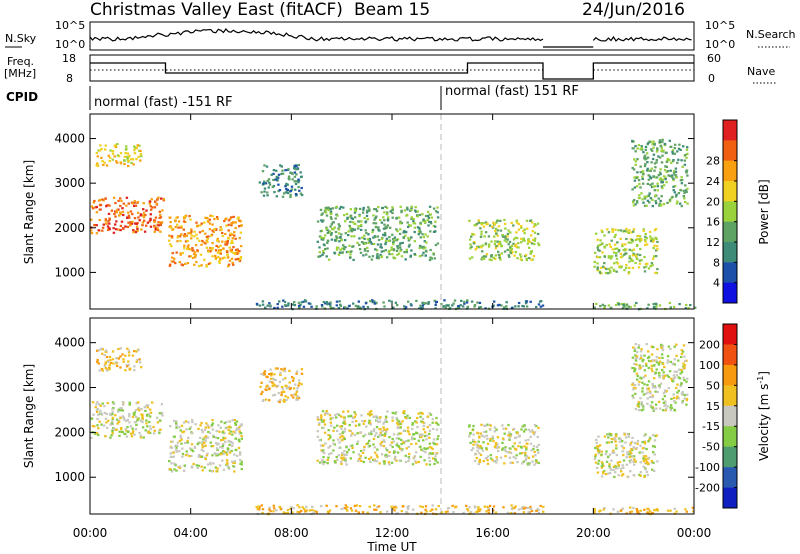  I want to click on freq-unit: [MHz], so click(20, 73).